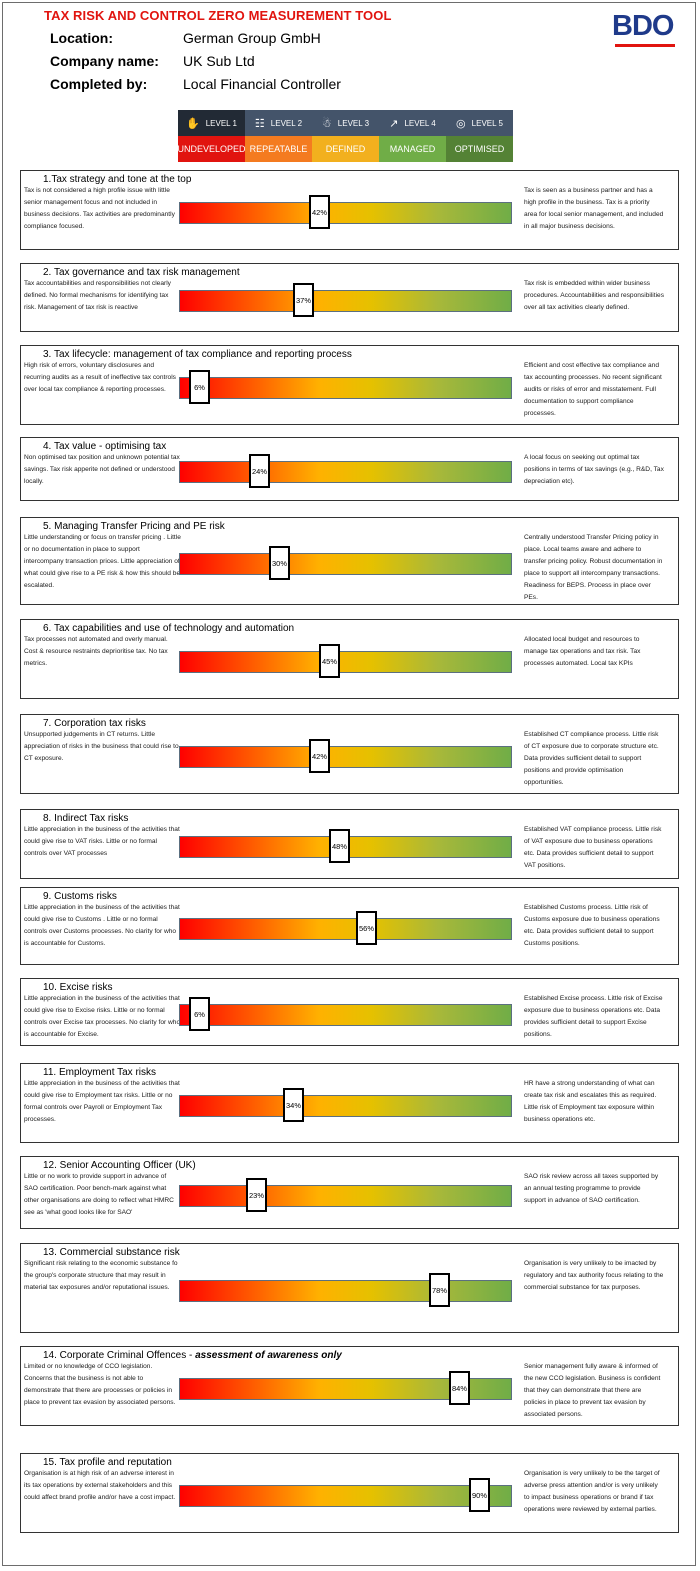  I want to click on maturity-gradient-bar: 48%, so click(345, 846).